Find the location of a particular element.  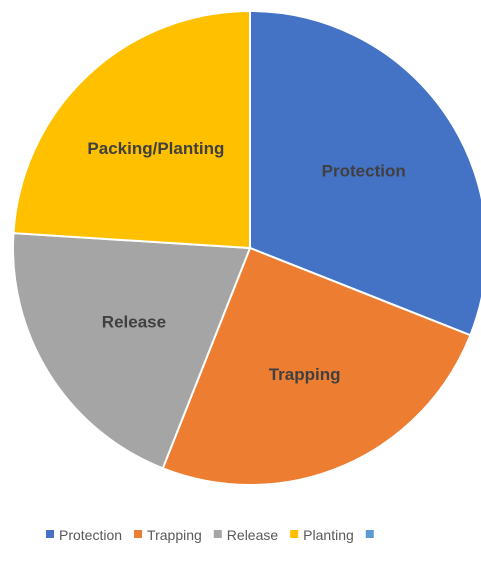

legend-label: Protection is located at coordinates (90, 535).